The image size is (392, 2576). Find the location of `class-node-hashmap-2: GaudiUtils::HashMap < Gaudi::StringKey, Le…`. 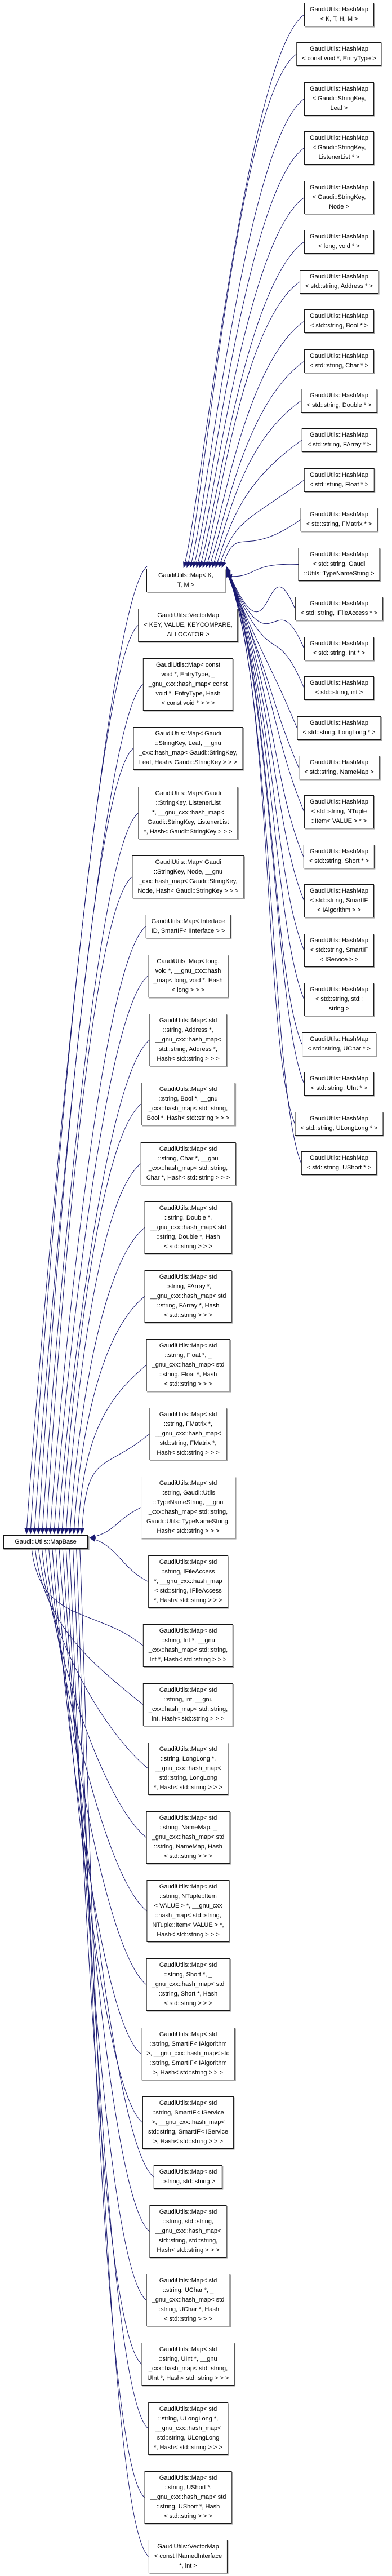

class-node-hashmap-2: GaudiUtils::HashMap < Gaudi::StringKey, Le… is located at coordinates (339, 99).